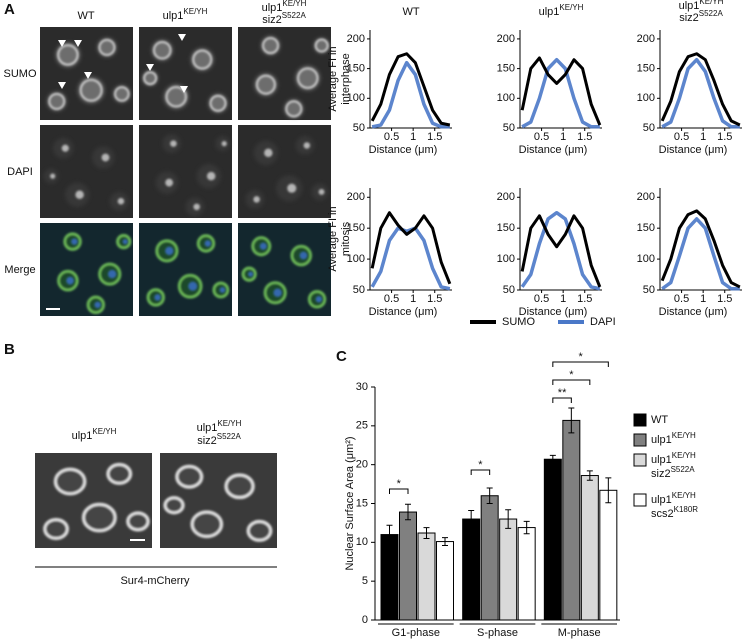  I want to click on label-base: scs2, so click(662, 514).